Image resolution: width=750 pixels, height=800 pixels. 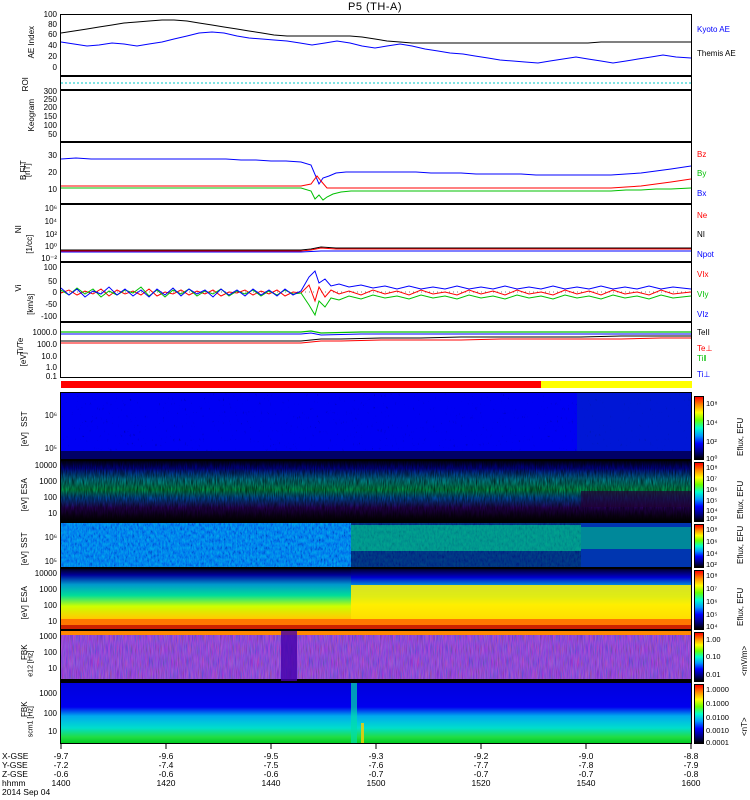 I want to click on series-npot, so click(x=376, y=251).